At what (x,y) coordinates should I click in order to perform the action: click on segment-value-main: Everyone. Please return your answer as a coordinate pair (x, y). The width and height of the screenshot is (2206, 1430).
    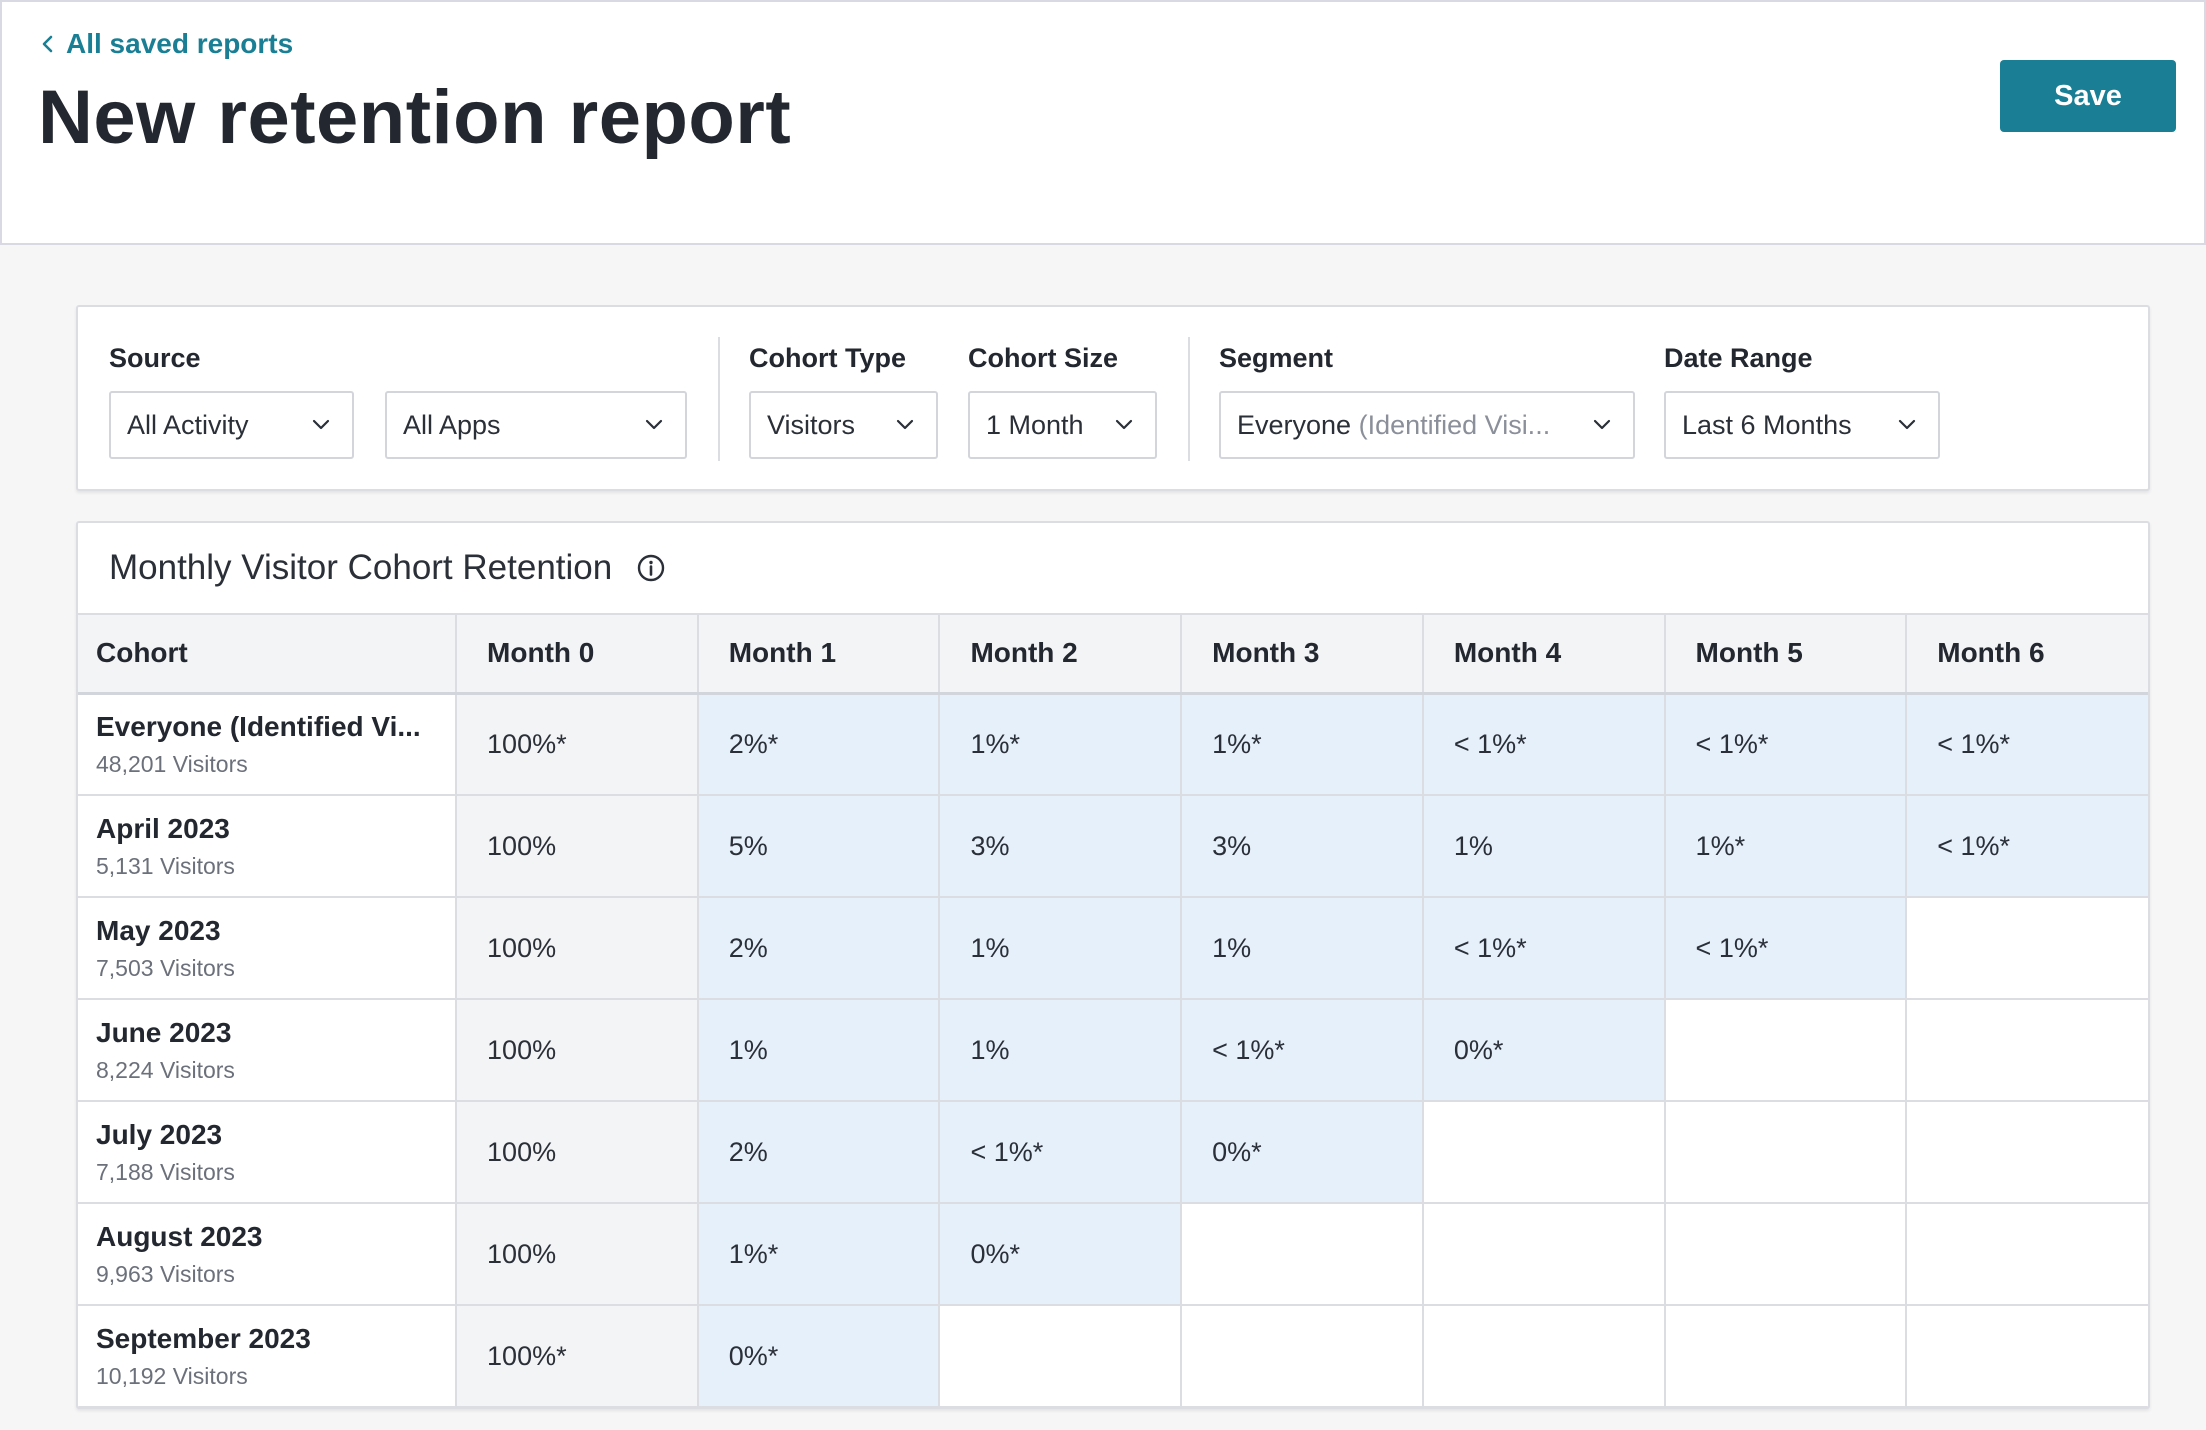
    Looking at the image, I should click on (1294, 424).